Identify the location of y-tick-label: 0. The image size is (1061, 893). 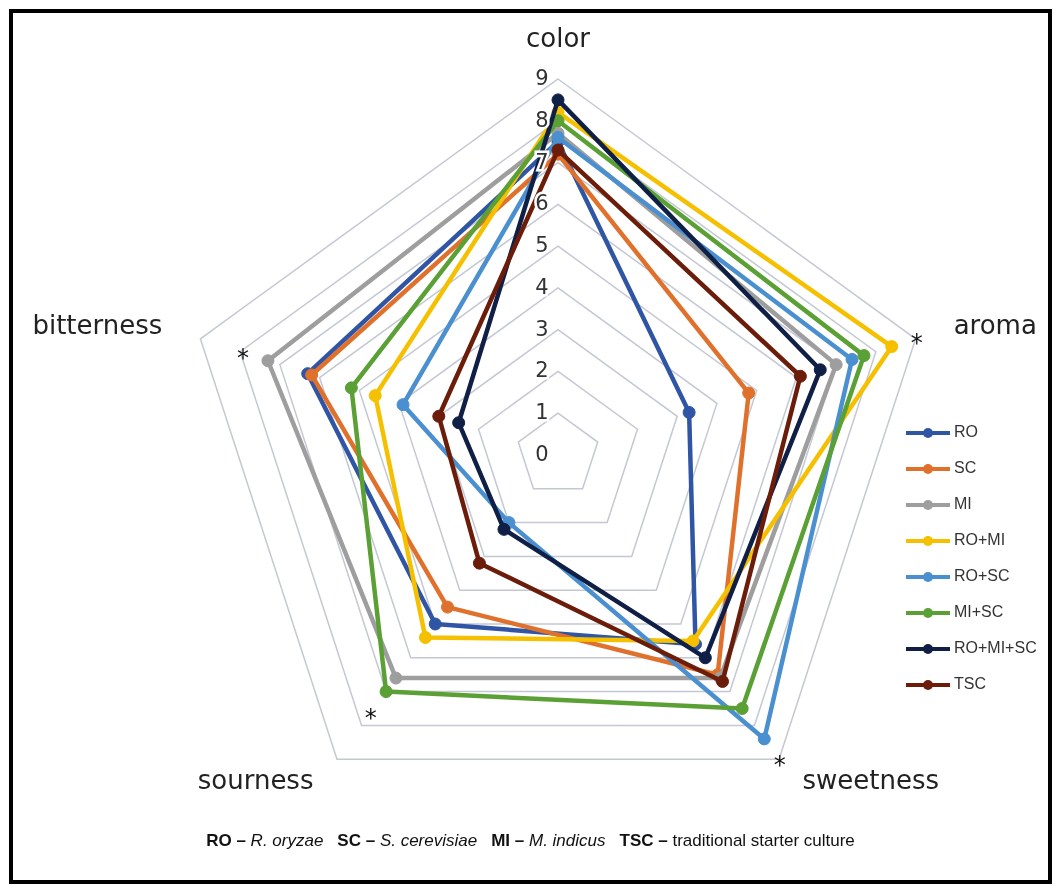
(542, 454).